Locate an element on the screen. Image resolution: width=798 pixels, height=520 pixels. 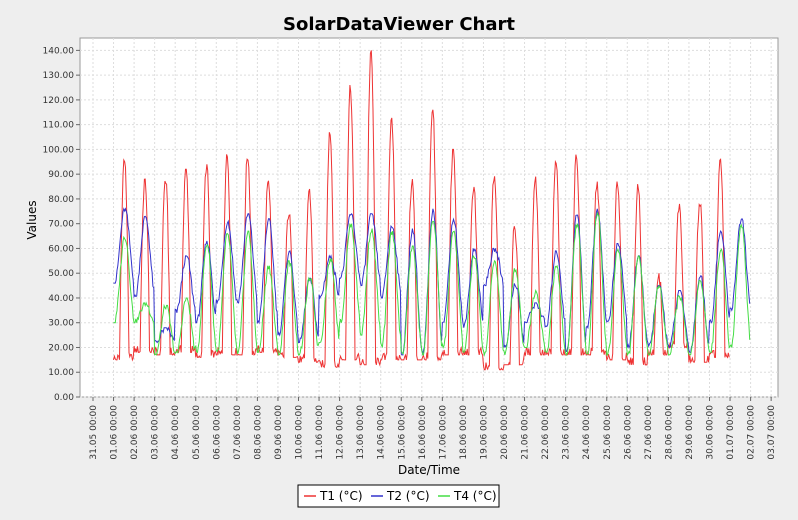
y-tick-label: 0.00 is located at coordinates (64, 398).